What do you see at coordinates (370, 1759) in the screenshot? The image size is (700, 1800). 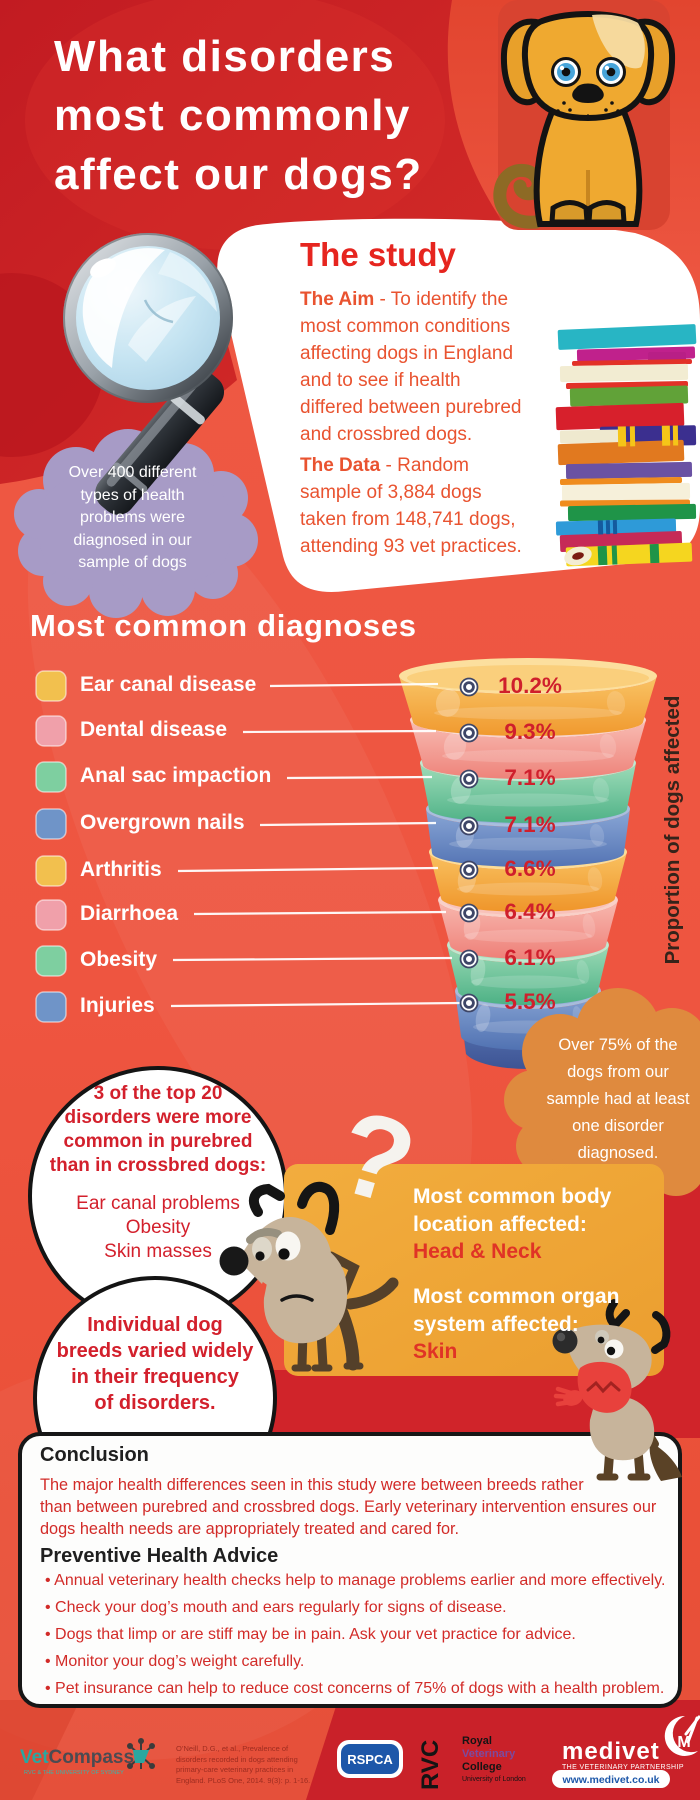 I see `svg-text: RSPCA` at bounding box center [370, 1759].